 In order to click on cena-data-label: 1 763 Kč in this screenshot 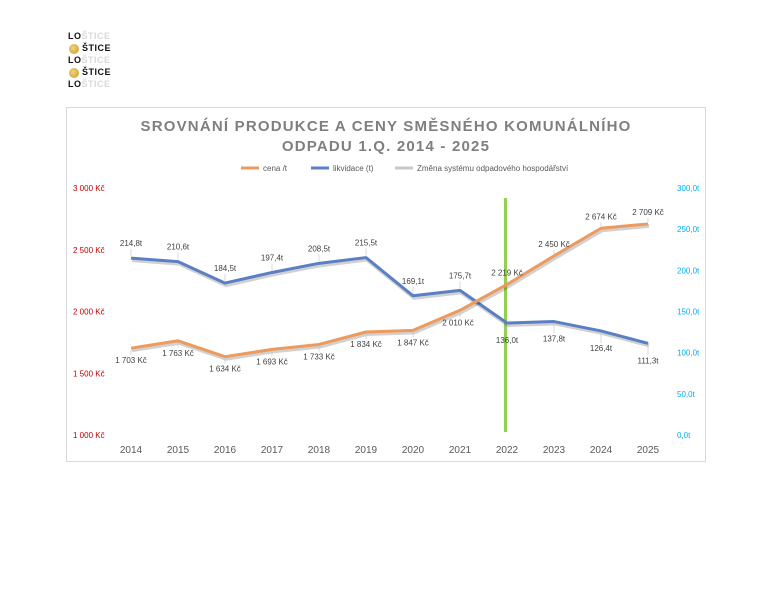, I will do `click(178, 353)`.